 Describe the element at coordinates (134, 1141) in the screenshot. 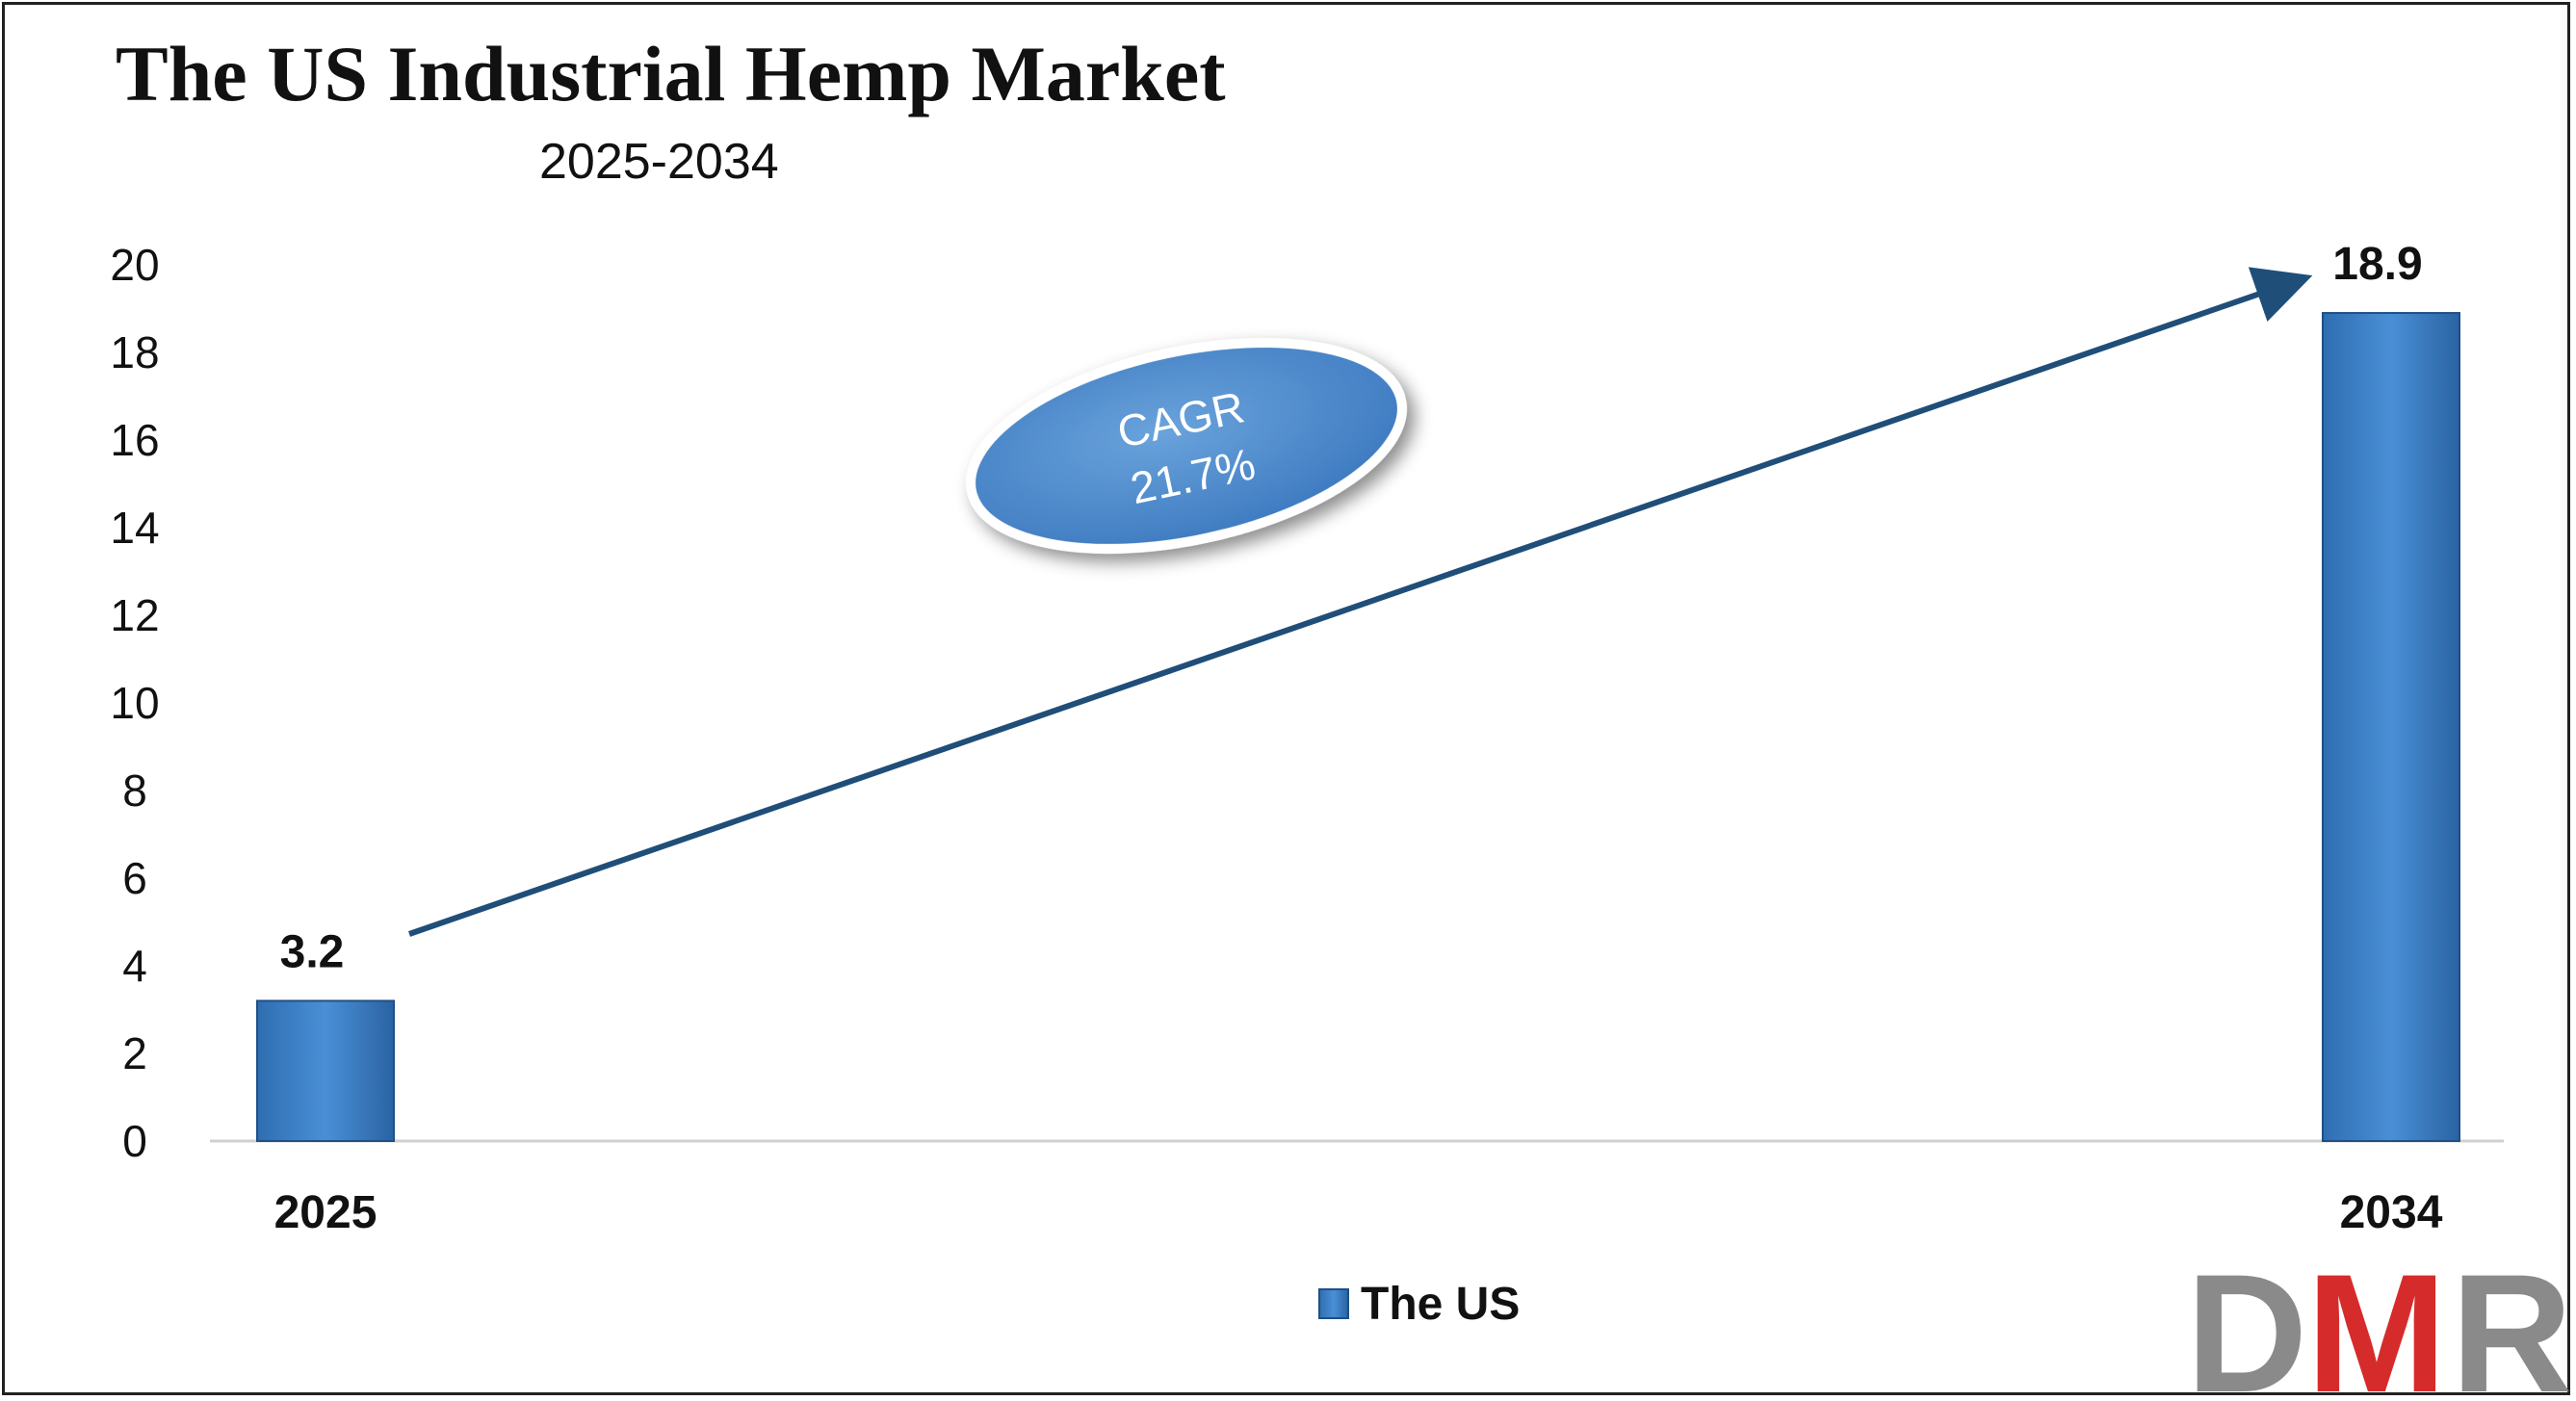

I see `y-tick-label: 0` at that location.